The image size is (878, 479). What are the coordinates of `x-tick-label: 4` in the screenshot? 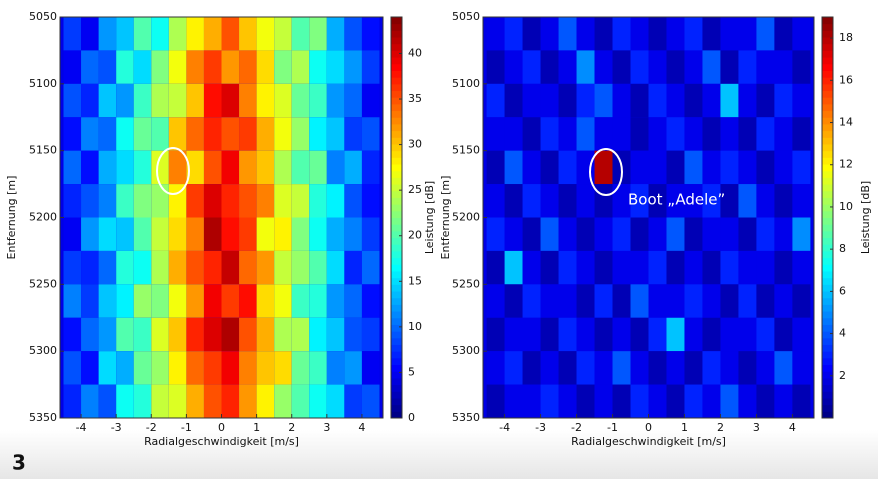 It's located at (361, 427).